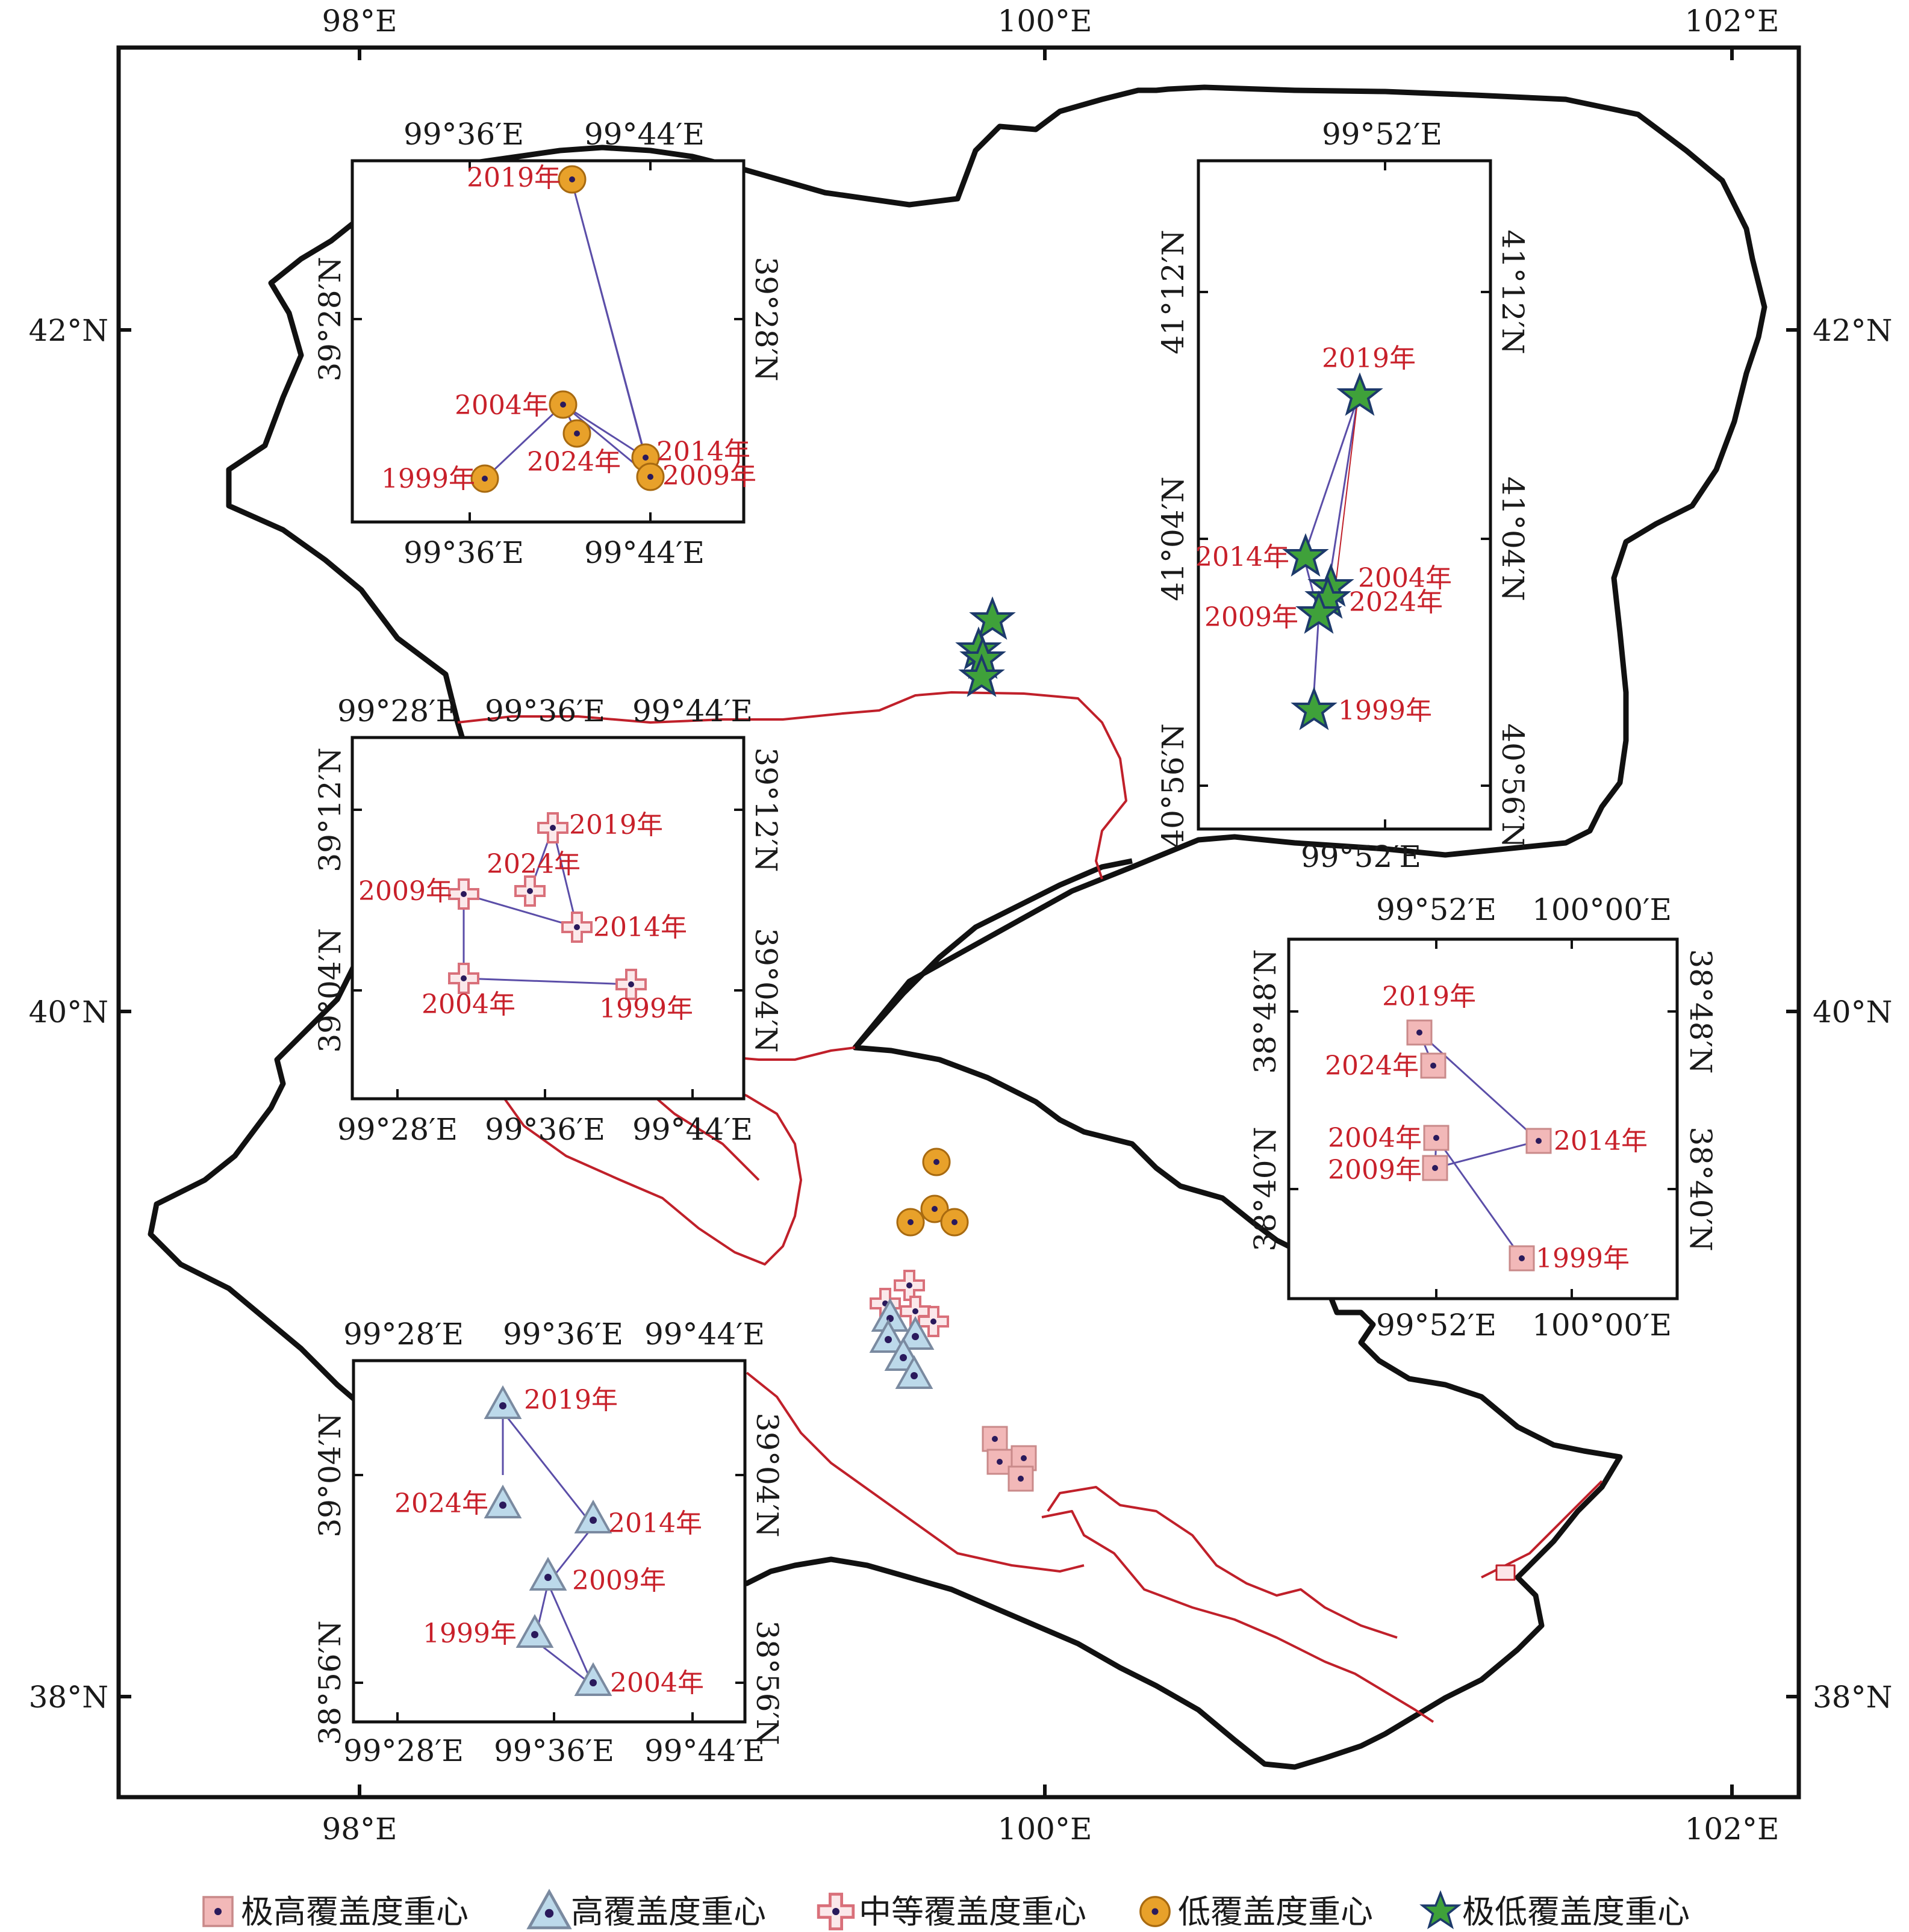 Image resolution: width=1909 pixels, height=1932 pixels. I want to click on inset-xhigh-x-bottom-1: 99°52′E, so click(1436, 1325).